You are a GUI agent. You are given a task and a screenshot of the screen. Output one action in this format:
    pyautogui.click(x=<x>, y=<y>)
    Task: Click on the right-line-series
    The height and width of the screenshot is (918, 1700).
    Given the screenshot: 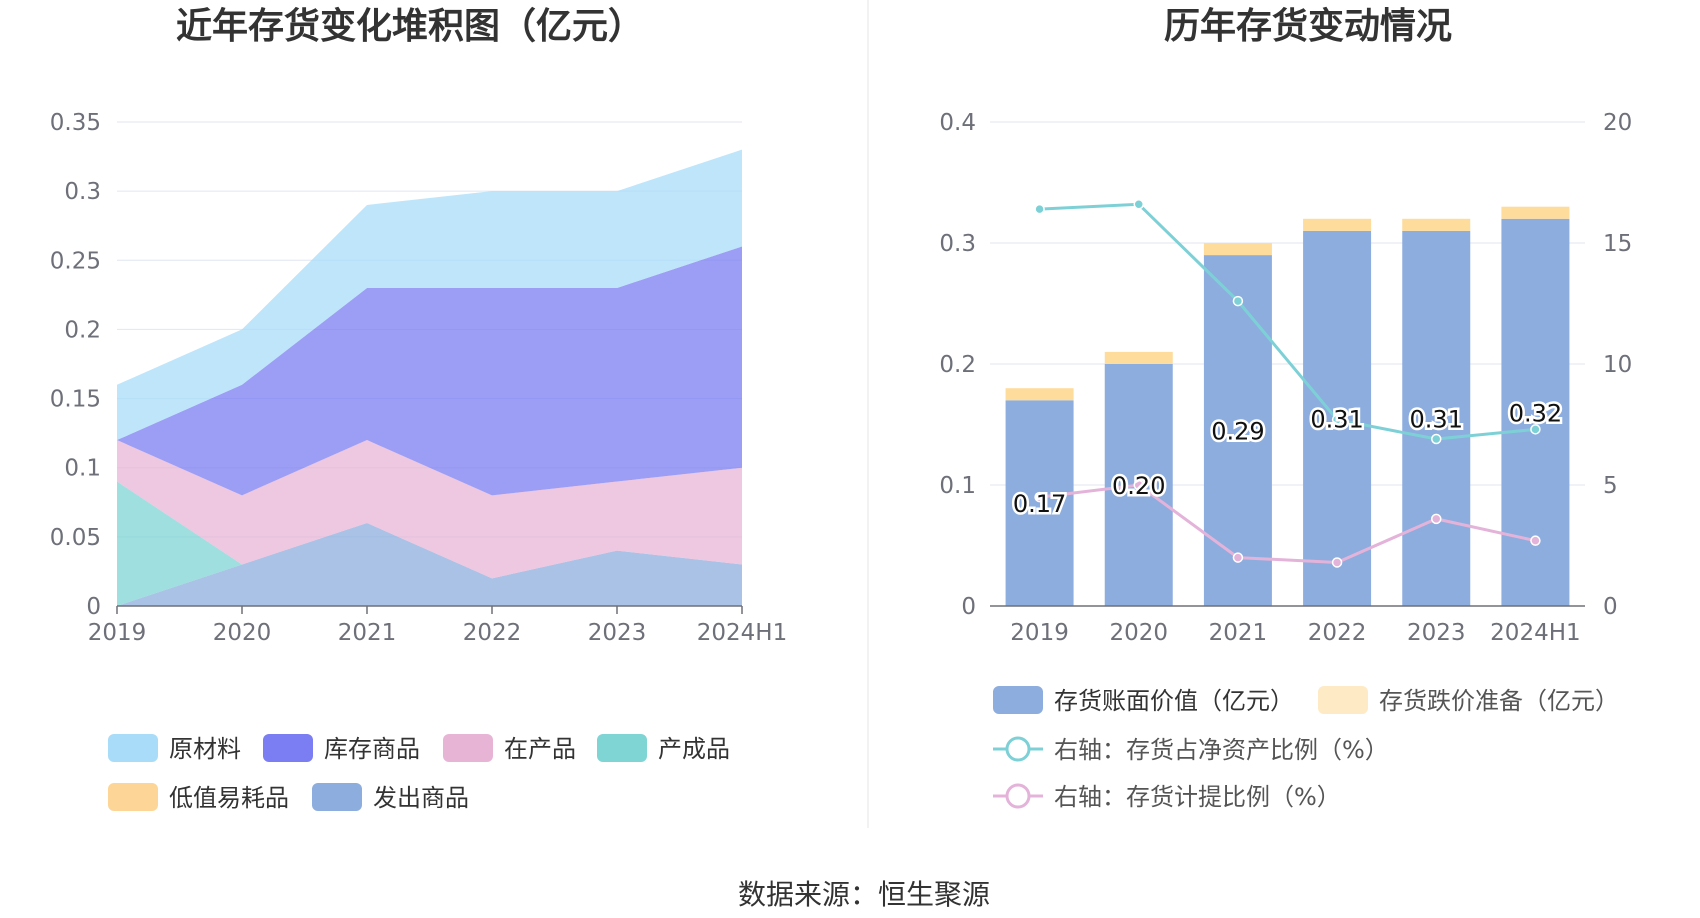 What is the action you would take?
    pyautogui.click(x=1287, y=383)
    